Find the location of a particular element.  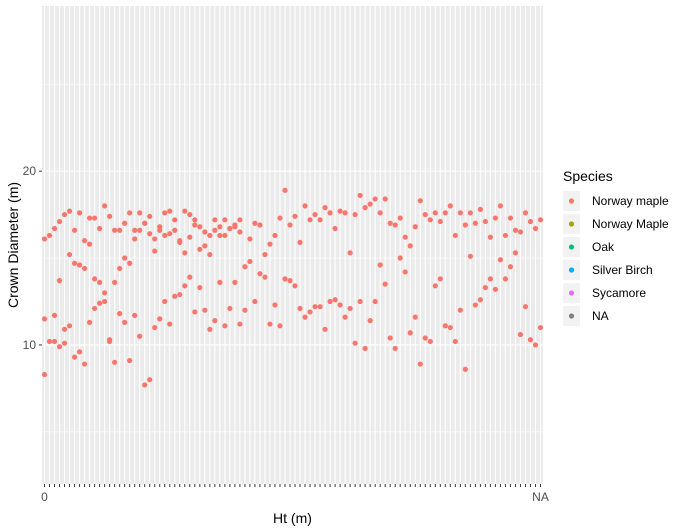

legend-label: Norway maple is located at coordinates (630, 201).